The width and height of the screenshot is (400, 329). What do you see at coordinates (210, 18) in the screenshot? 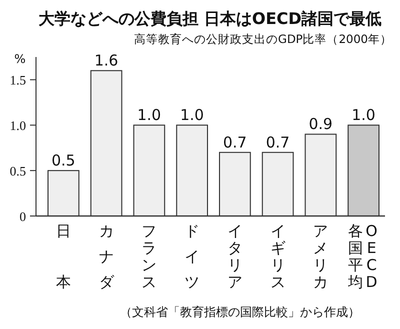
I see `chart-title: 大学などへの公費負担 日本はOECD諸国で最低` at bounding box center [210, 18].